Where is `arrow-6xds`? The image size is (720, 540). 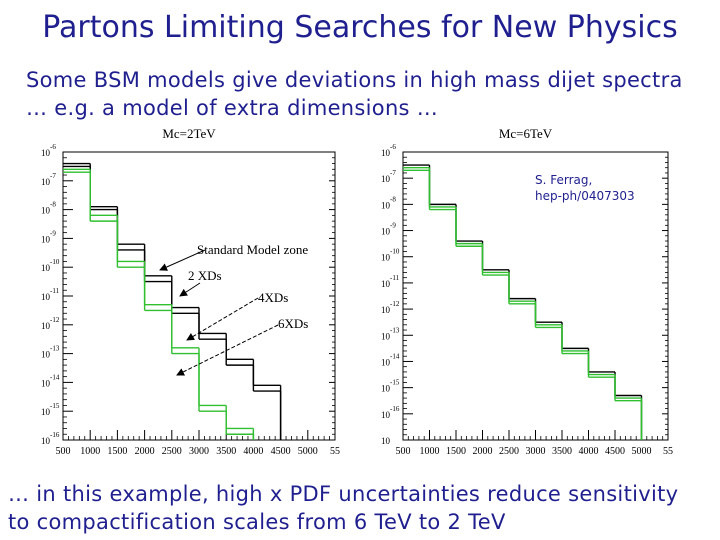 arrow-6xds is located at coordinates (227, 350).